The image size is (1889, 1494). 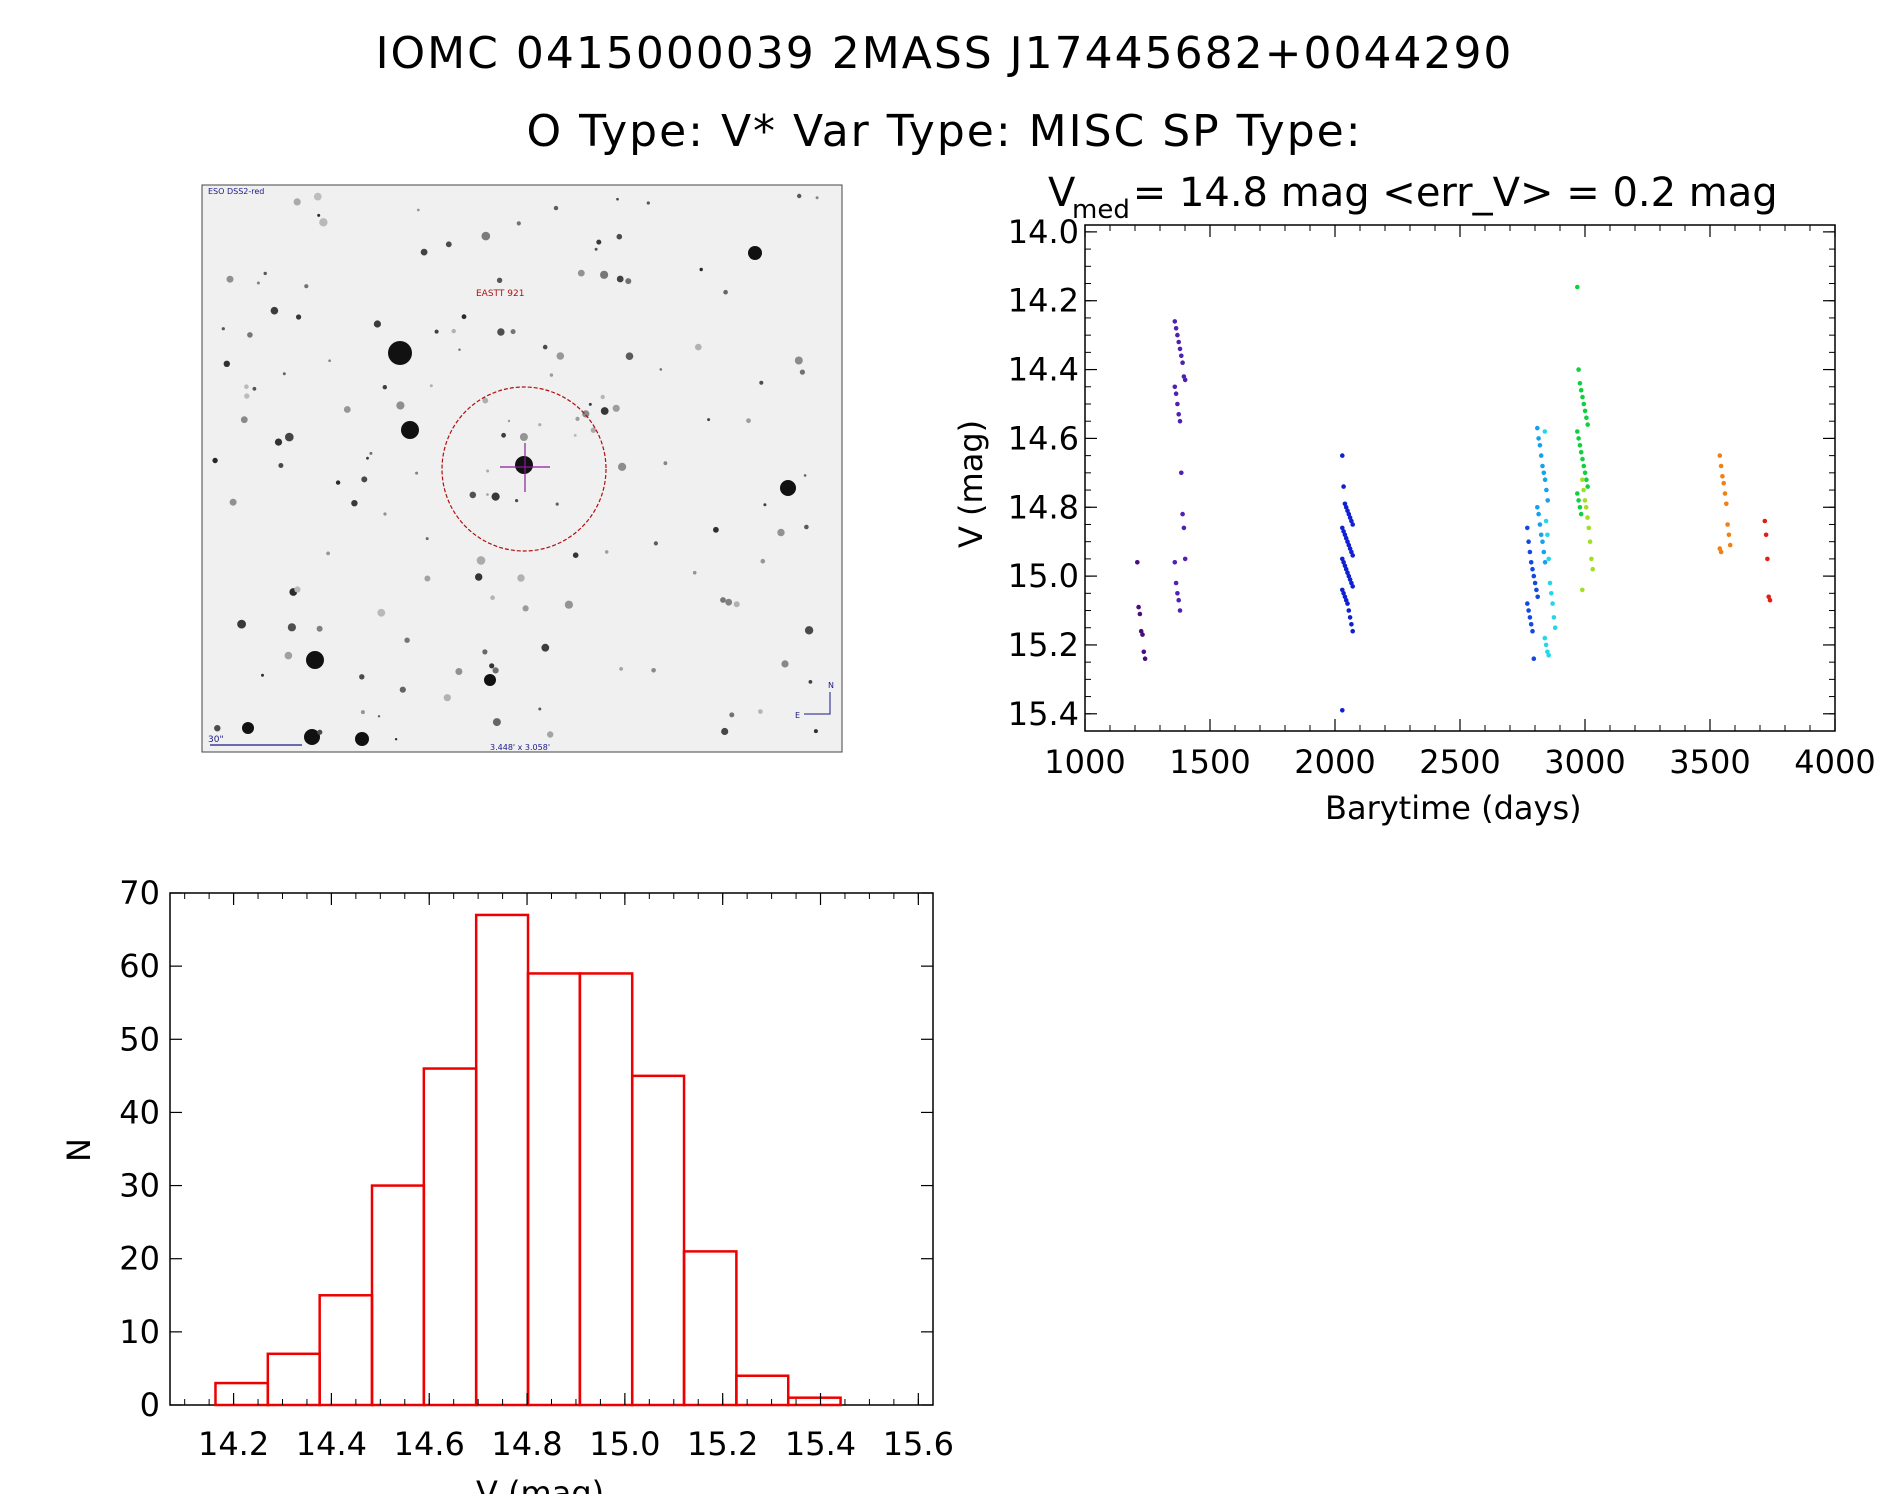 I want to click on target-star, so click(x=524, y=465).